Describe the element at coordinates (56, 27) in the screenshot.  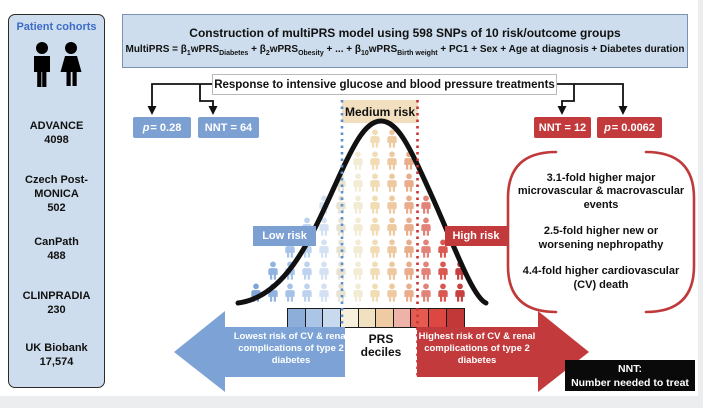
I see `panel-title: Patient cohorts` at that location.